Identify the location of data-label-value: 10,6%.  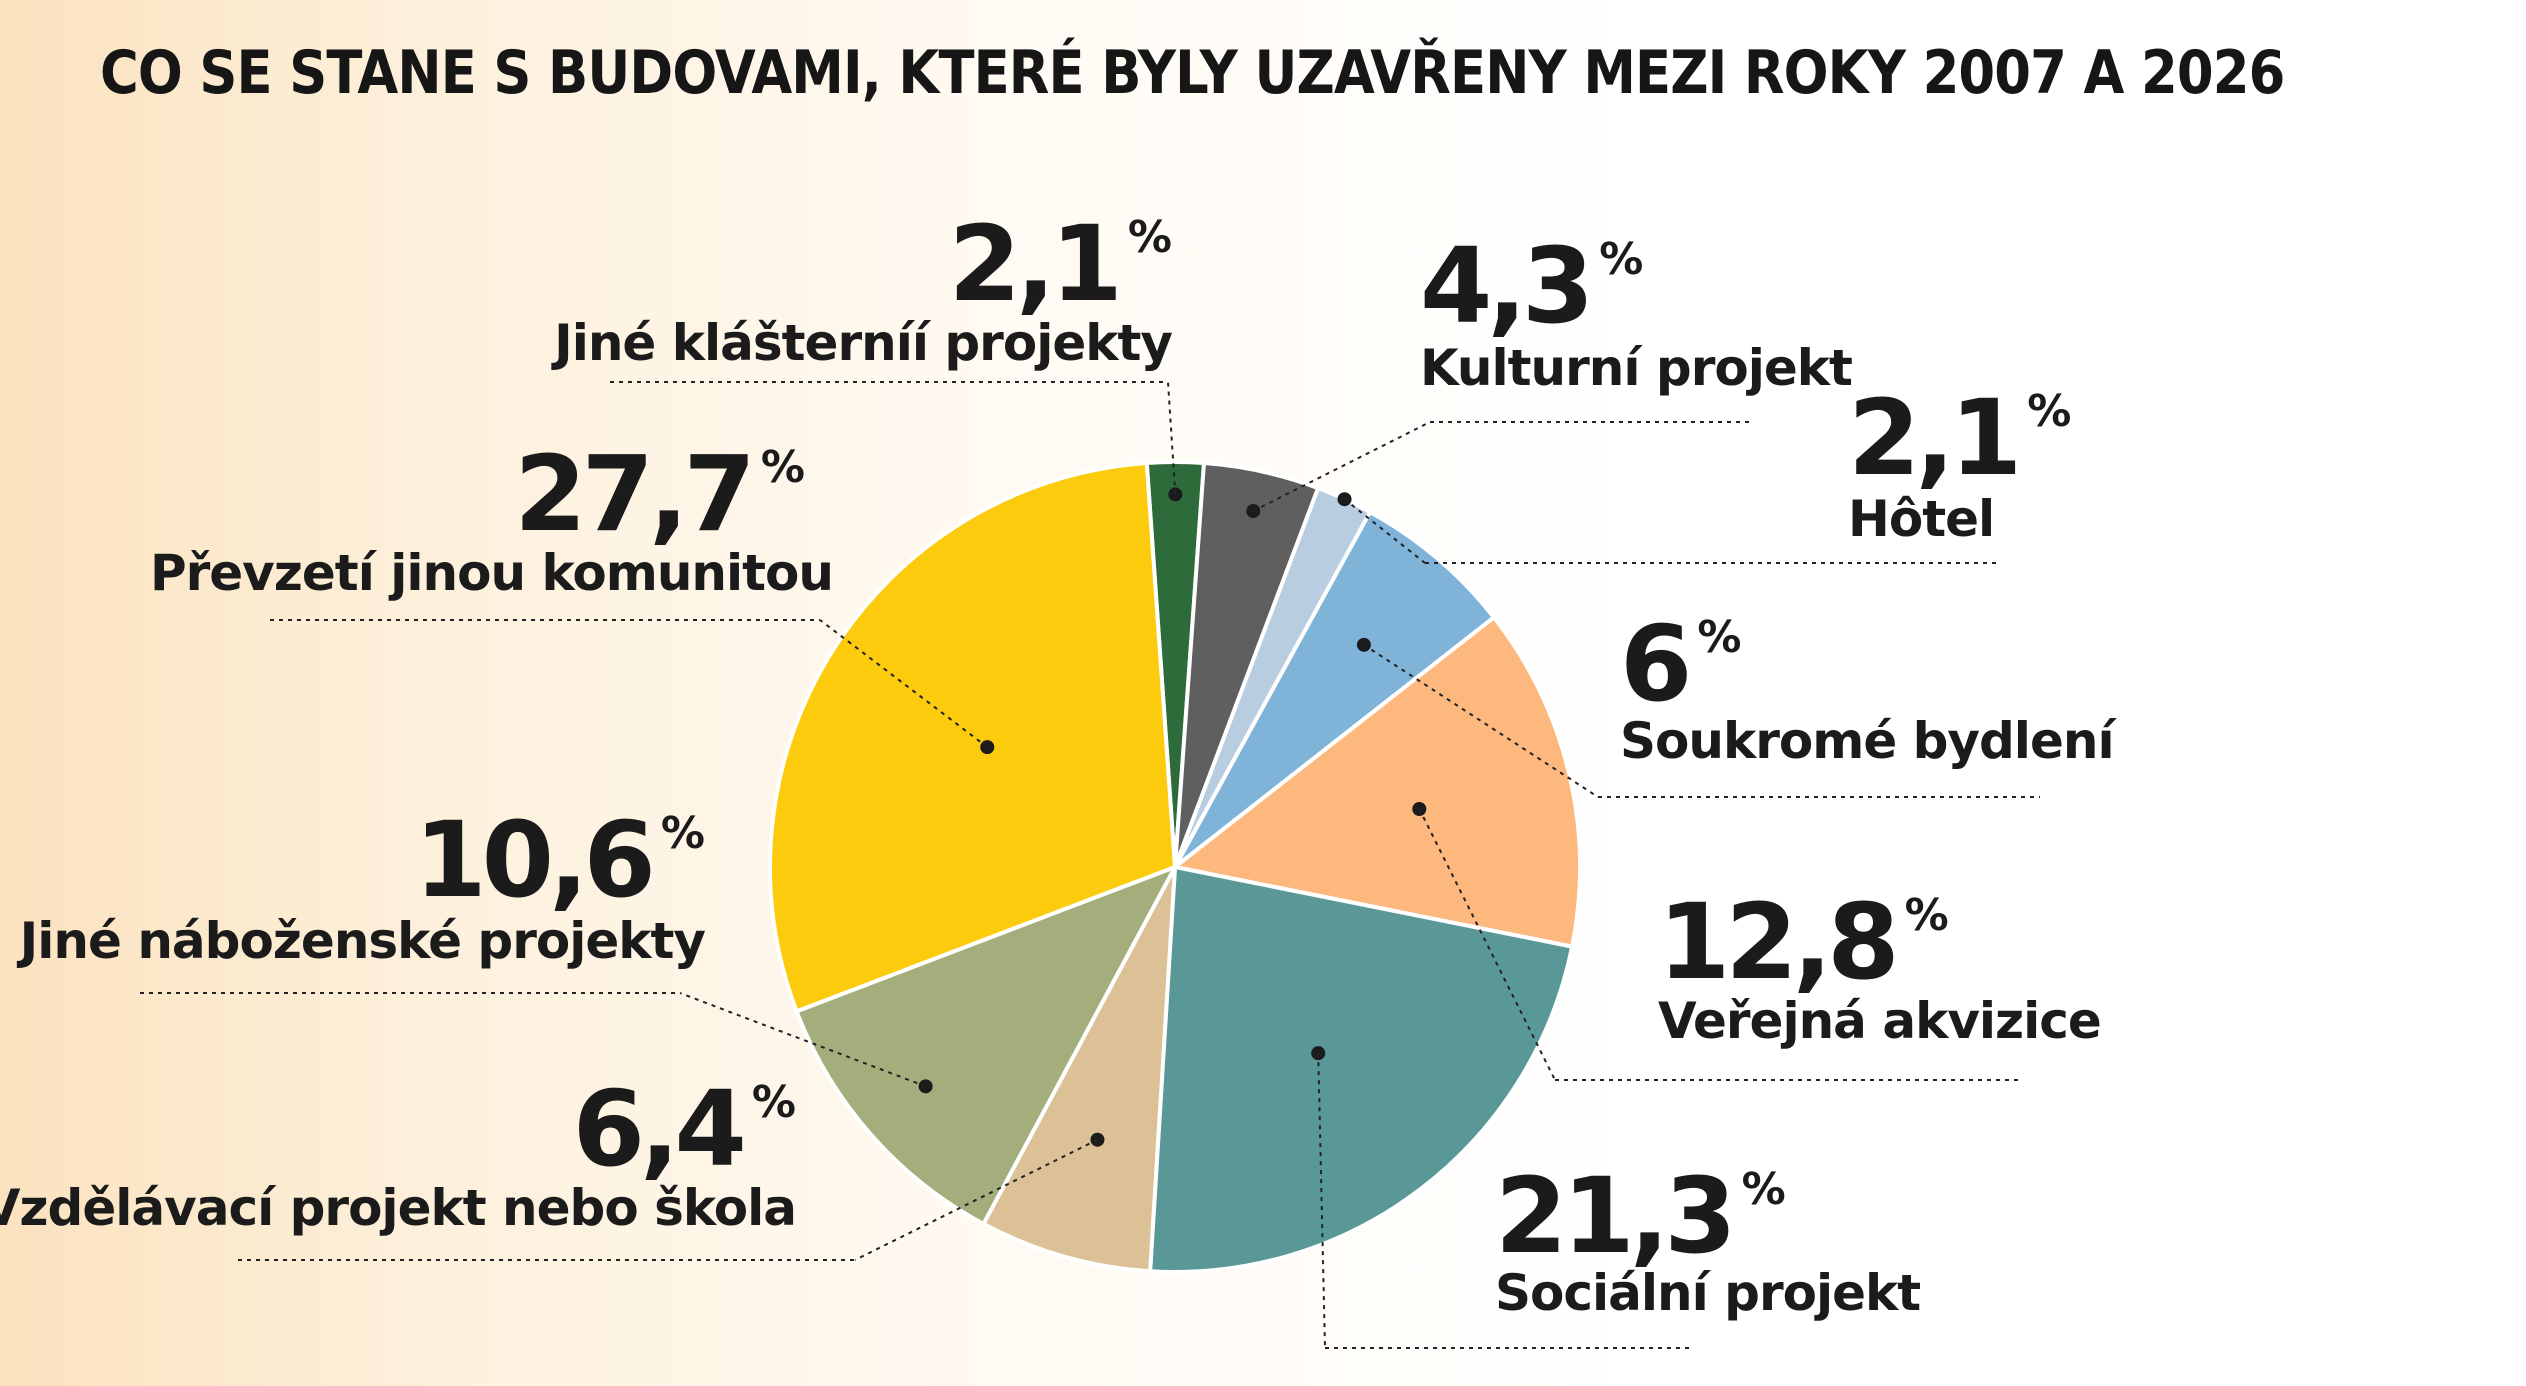
(559, 860).